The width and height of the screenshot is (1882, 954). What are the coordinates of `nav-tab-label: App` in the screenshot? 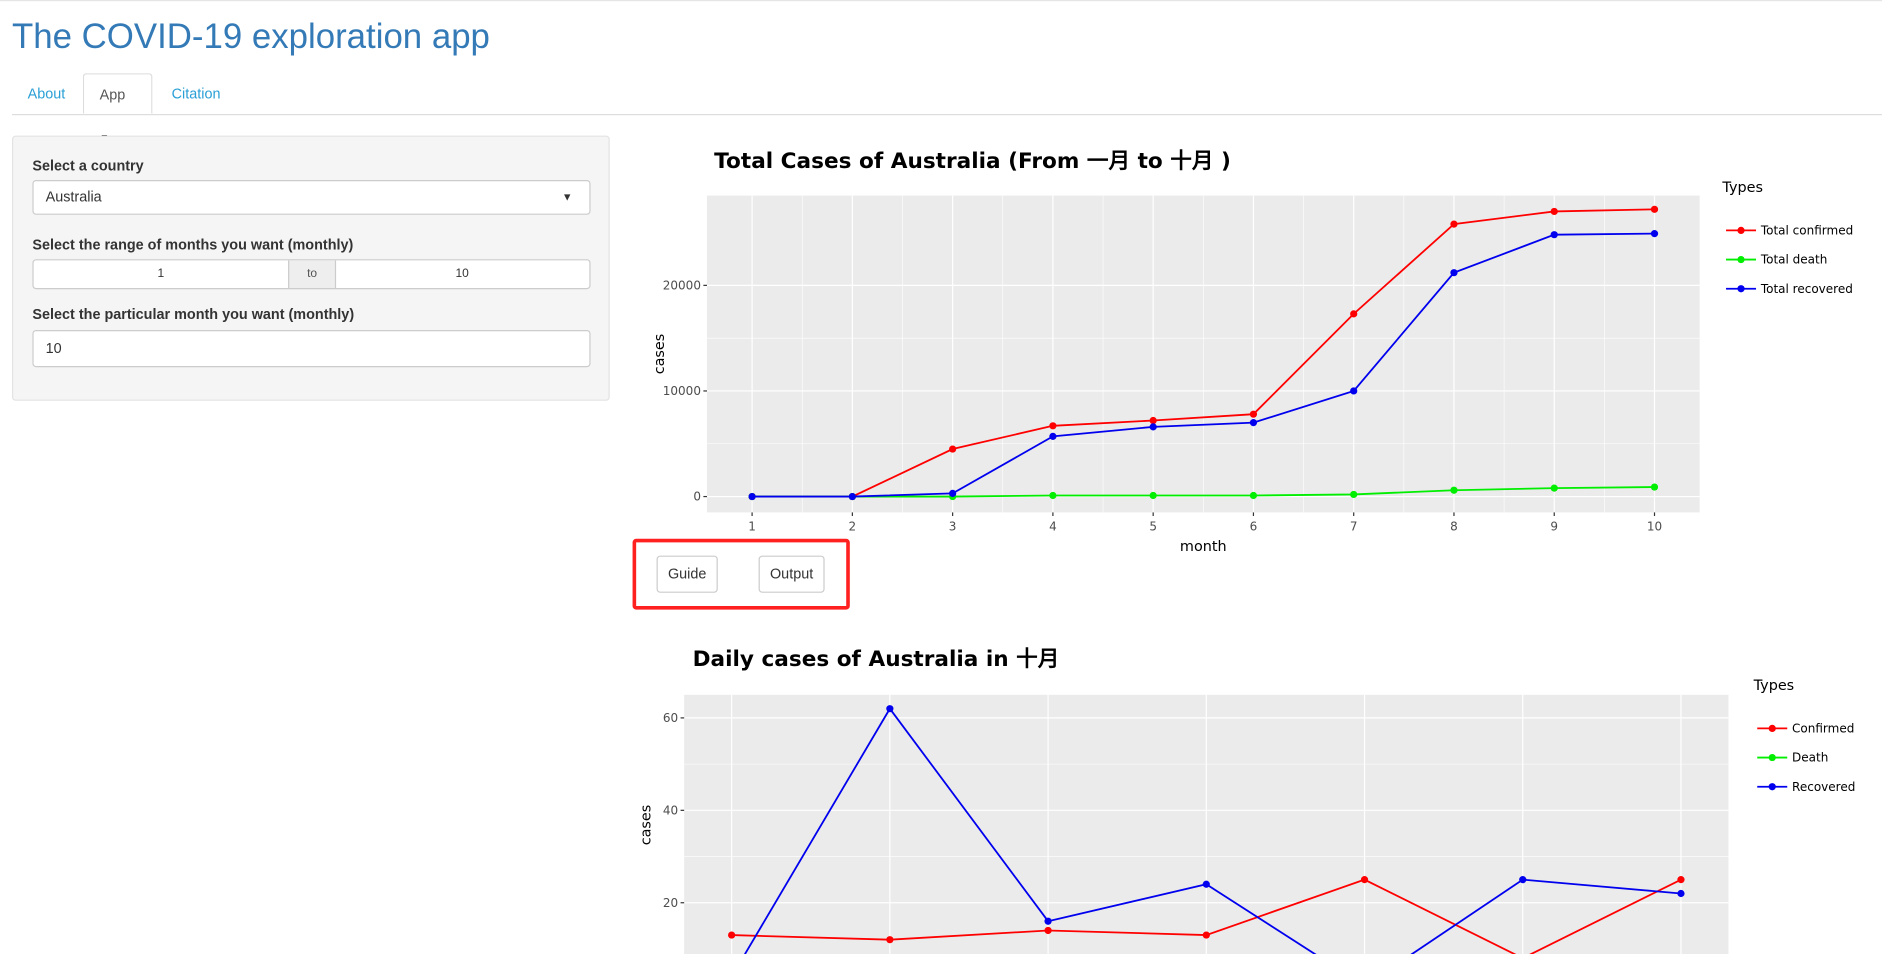 It's located at (112, 95).